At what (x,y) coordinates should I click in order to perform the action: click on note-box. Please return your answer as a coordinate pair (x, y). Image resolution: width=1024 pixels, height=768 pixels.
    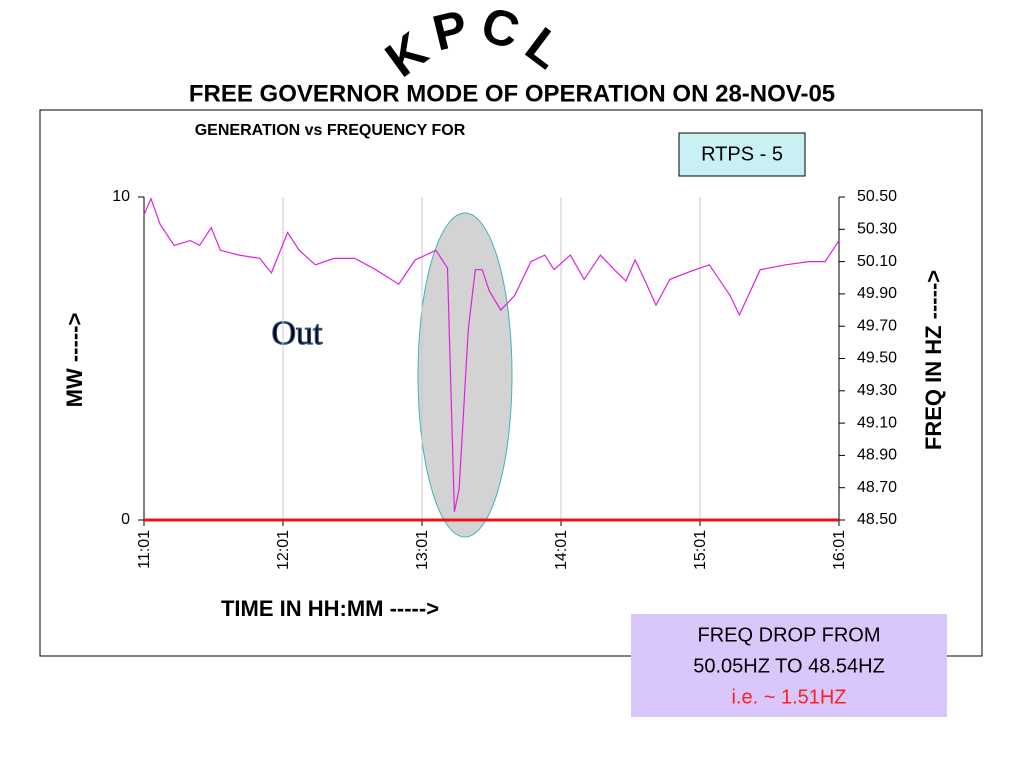
    Looking at the image, I should click on (789, 665).